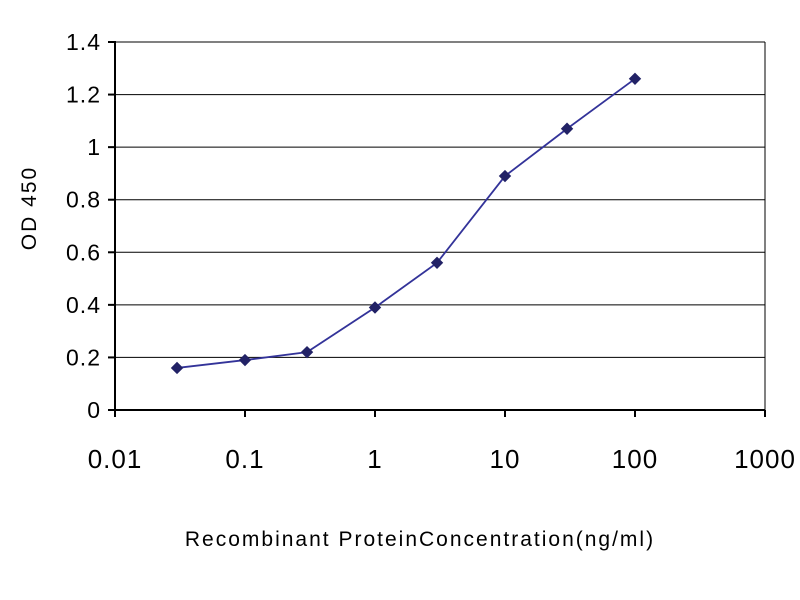 Image resolution: width=800 pixels, height=600 pixels. What do you see at coordinates (83, 305) in the screenshot?
I see `y-tick-label: 0.4` at bounding box center [83, 305].